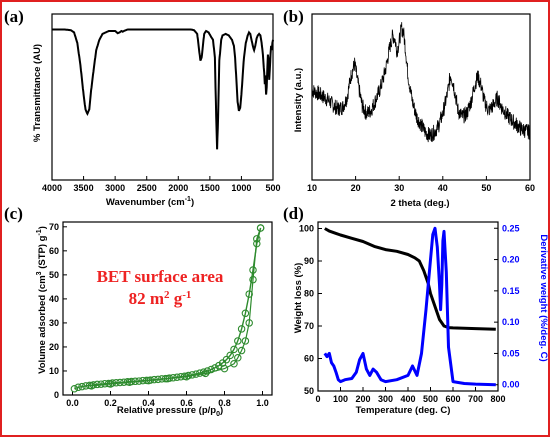 The image size is (550, 437). I want to click on bet-desorption-line, so click(176, 307).